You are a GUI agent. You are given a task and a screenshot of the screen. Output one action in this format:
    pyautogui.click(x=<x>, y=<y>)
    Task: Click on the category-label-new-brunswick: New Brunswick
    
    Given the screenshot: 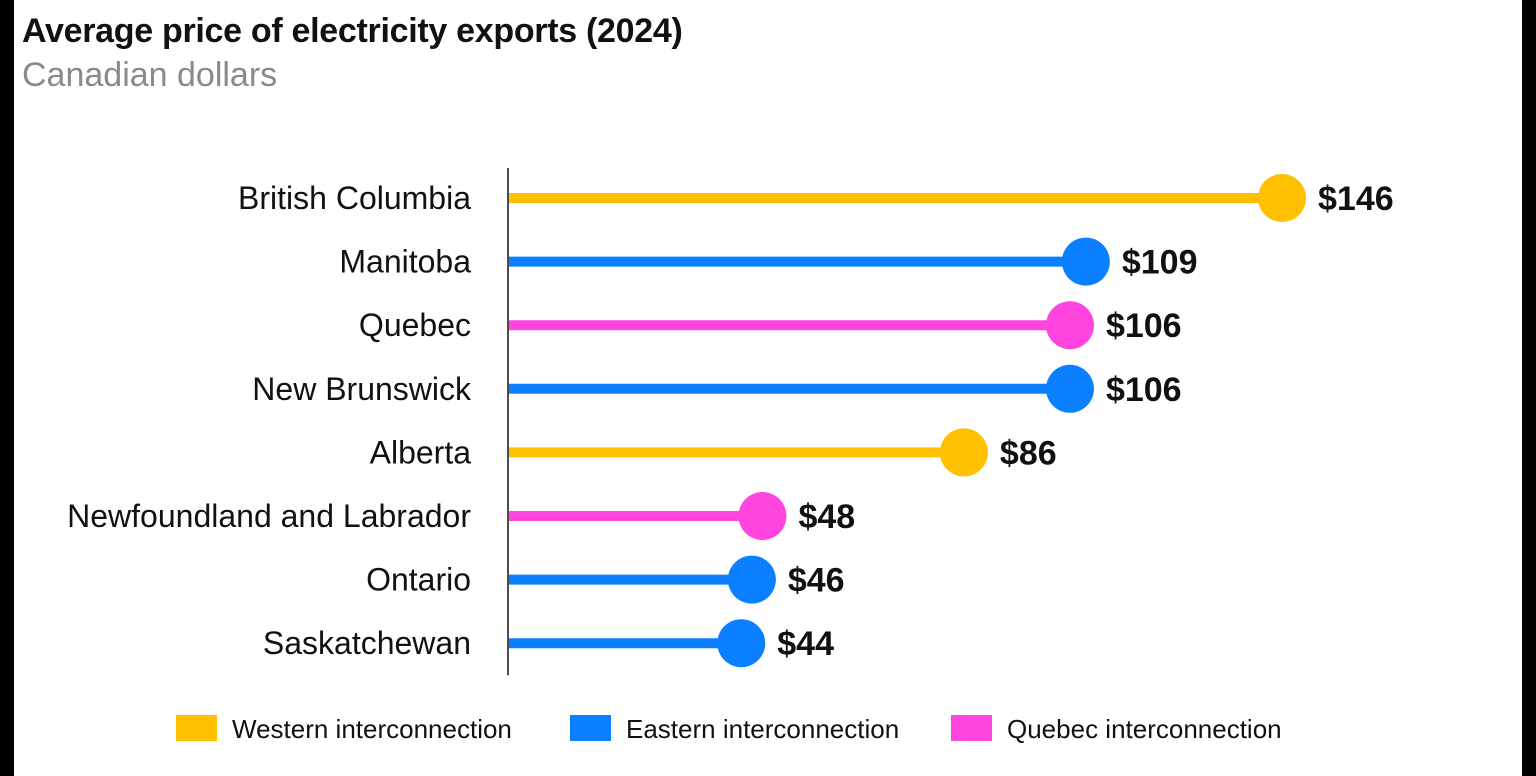 What is the action you would take?
    pyautogui.click(x=362, y=389)
    